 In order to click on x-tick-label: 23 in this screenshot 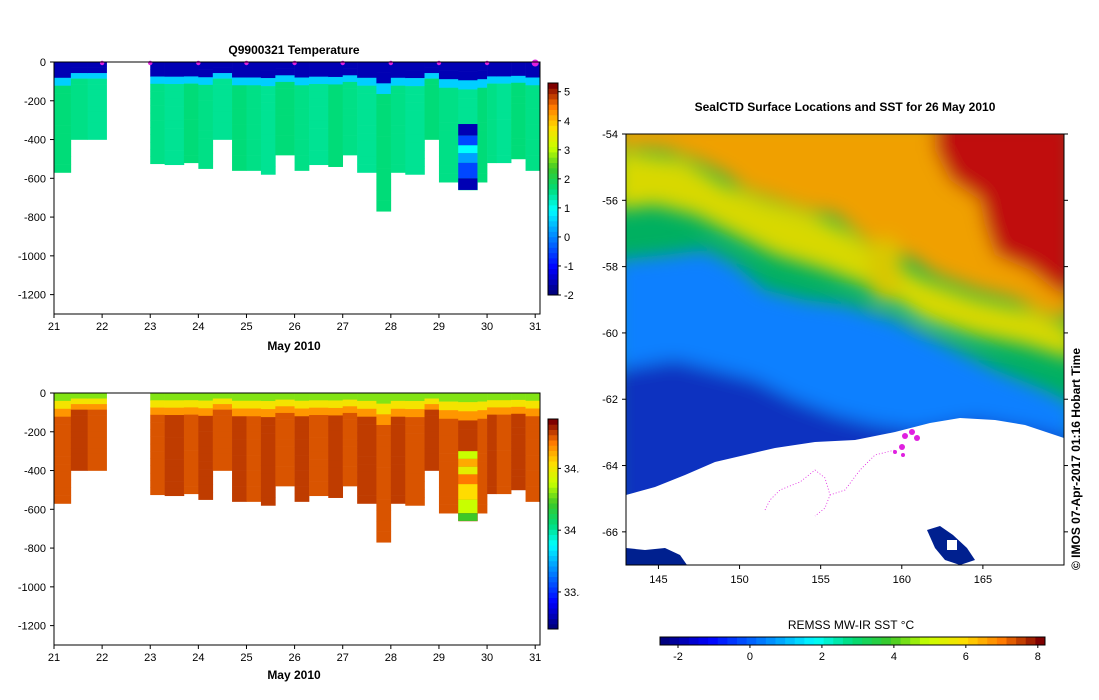, I will do `click(150, 327)`.